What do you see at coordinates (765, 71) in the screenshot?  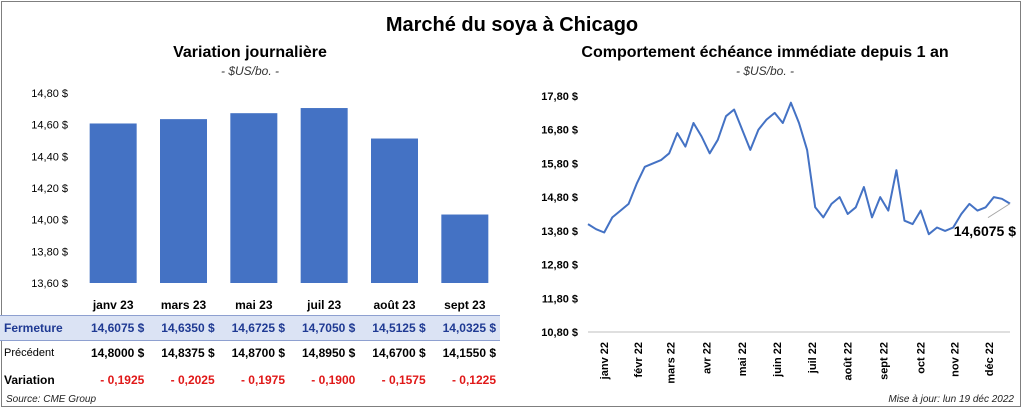 I see `line-chart-subtitle: - $US/bo. -` at bounding box center [765, 71].